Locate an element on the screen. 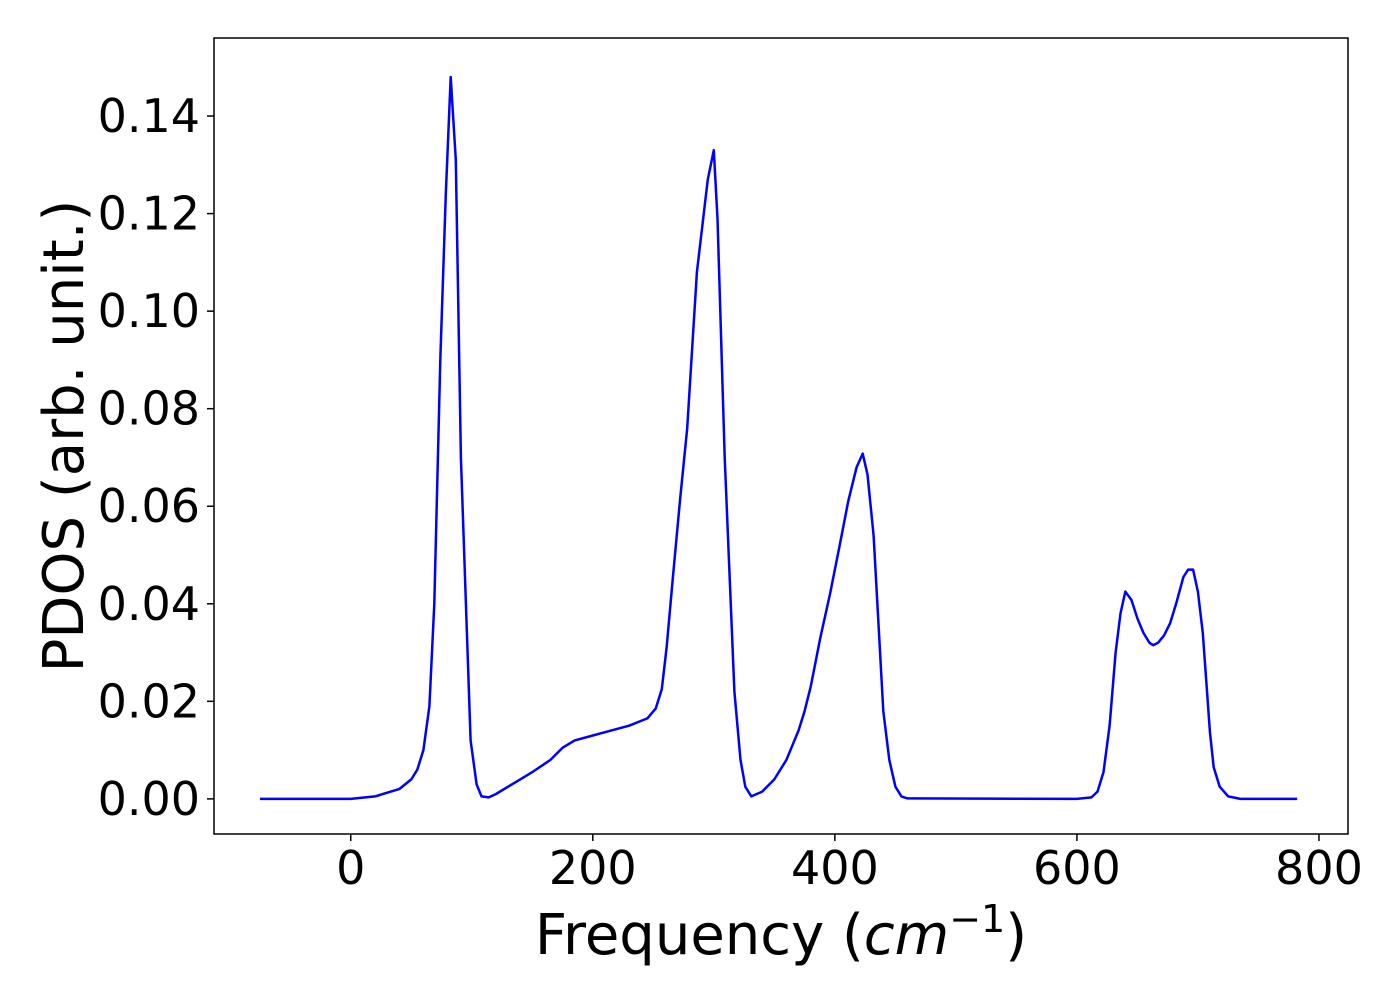  y-tick-label: 0.08 is located at coordinates (149, 409).